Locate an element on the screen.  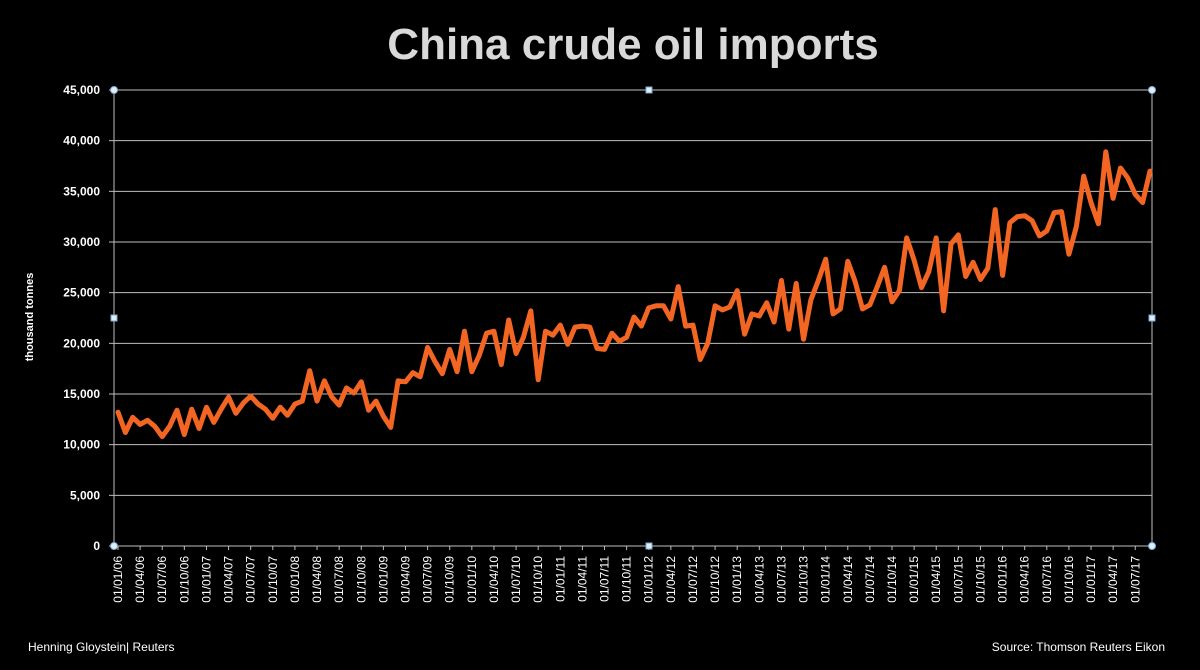
x-tick-label: 01/07/09 is located at coordinates (428, 579).